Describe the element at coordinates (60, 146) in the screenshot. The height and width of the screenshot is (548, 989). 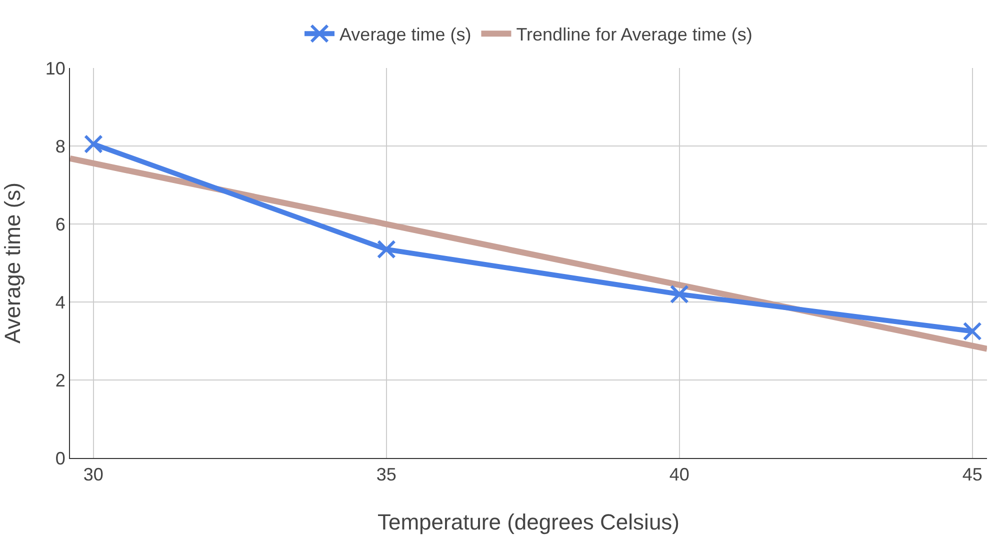
I see `y-tick-label: 8` at that location.